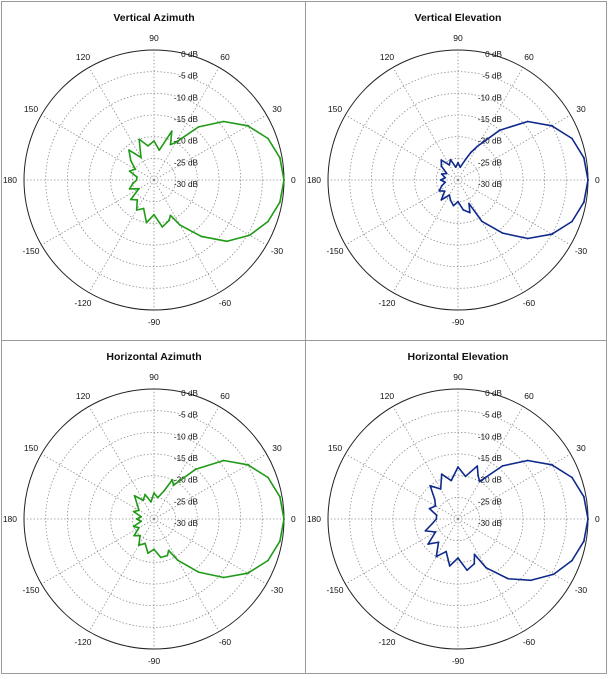 This screenshot has width=610, height=679. I want to click on radial-tick-label: -30 dB, so click(186, 523).